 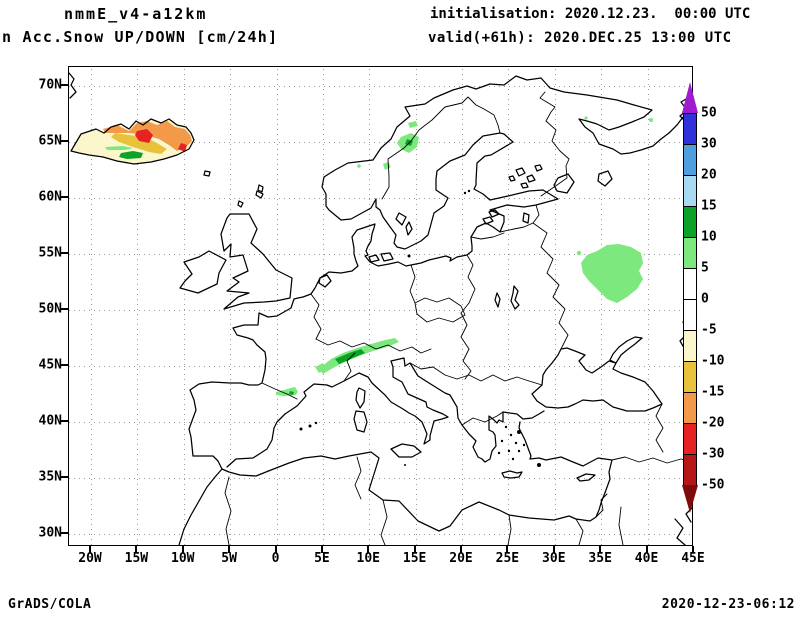 I want to click on colorbar-tick-30: 30, so click(x=709, y=144).